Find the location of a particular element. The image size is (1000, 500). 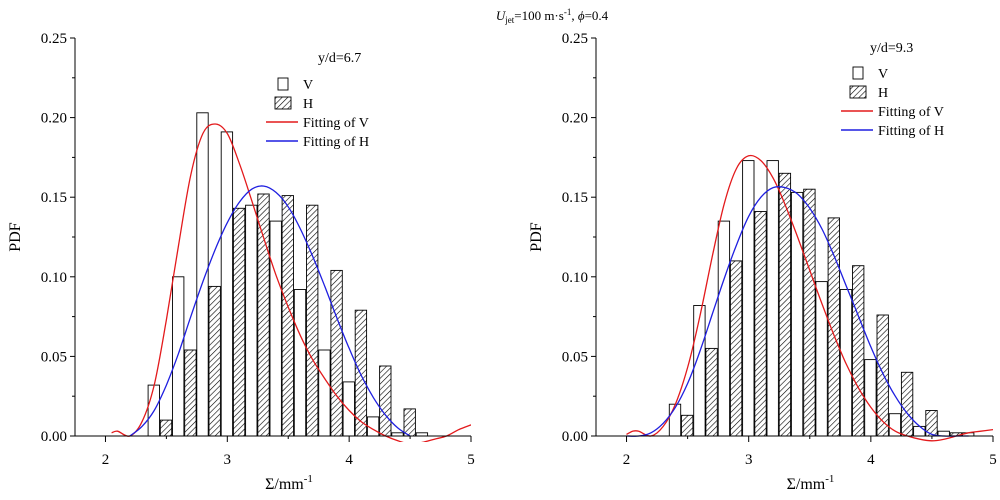

fitting-of-h-curve is located at coordinates (270, 311).